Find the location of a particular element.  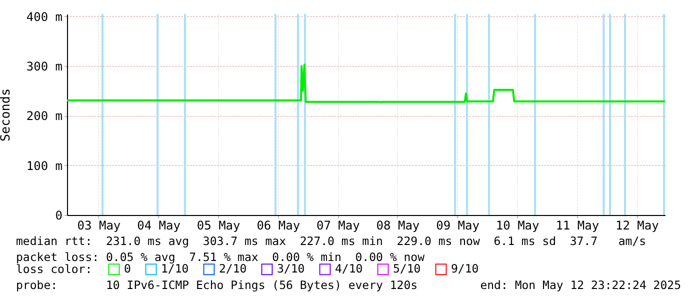

text: end: Mon May 12 23:22:24 2025 is located at coordinates (580, 285).